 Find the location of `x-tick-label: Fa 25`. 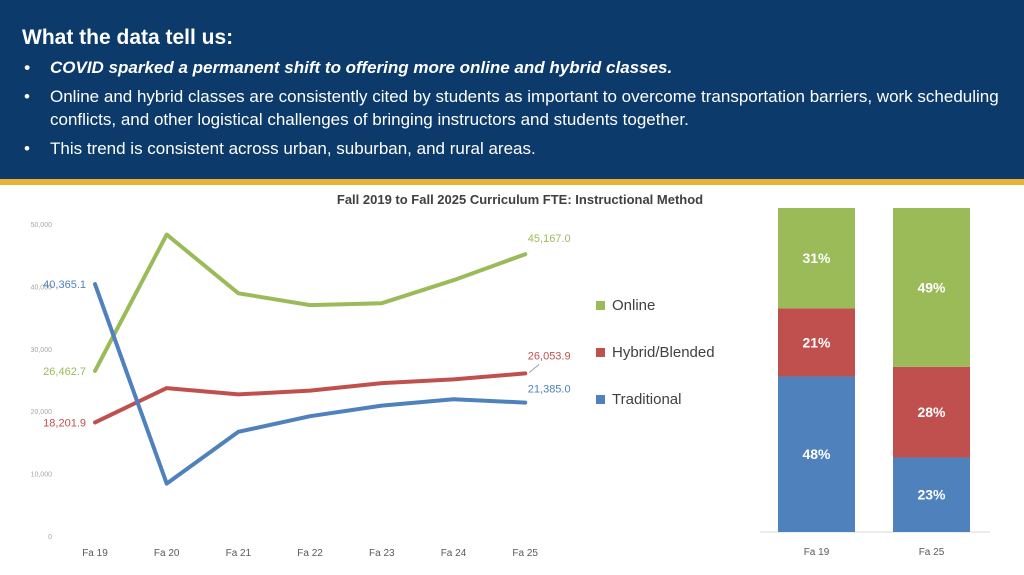

x-tick-label: Fa 25 is located at coordinates (525, 553).